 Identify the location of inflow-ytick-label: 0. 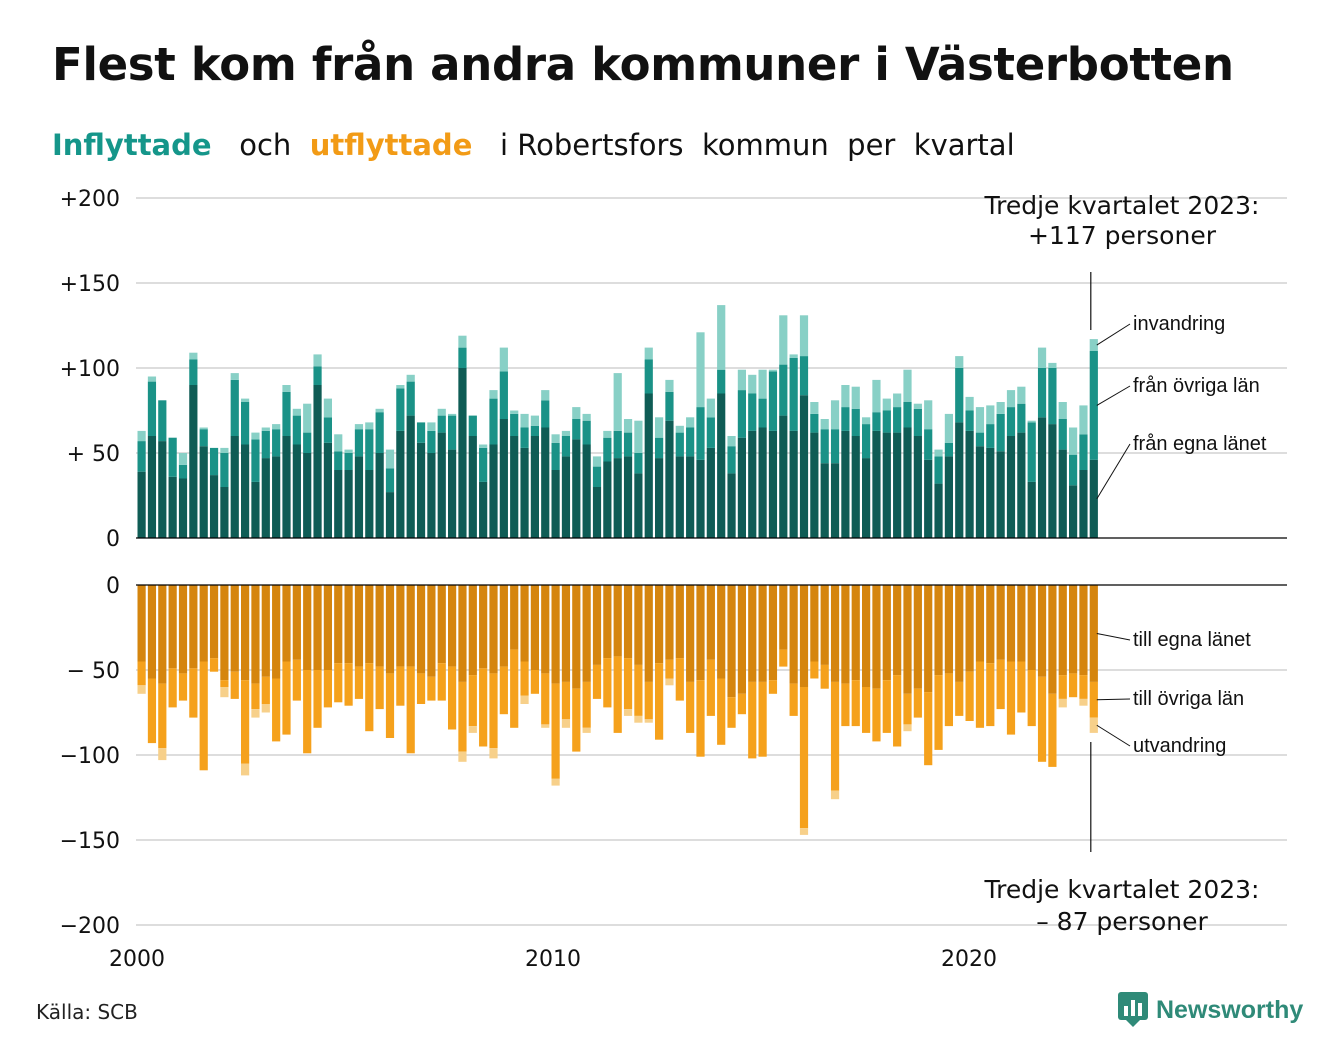
(113, 539).